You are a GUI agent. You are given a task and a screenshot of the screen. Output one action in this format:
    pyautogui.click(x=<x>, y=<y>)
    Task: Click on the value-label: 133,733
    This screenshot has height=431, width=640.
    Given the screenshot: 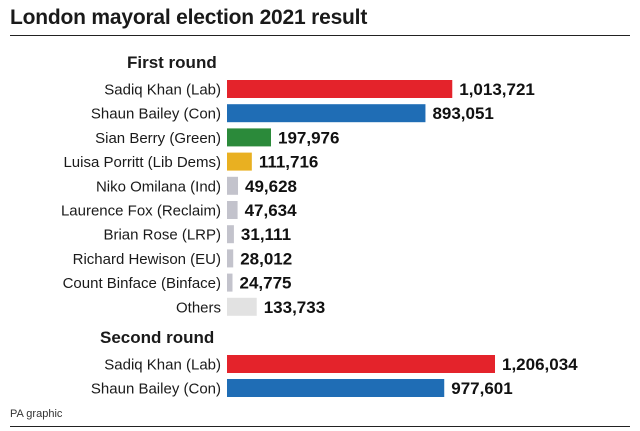 What is the action you would take?
    pyautogui.click(x=294, y=307)
    